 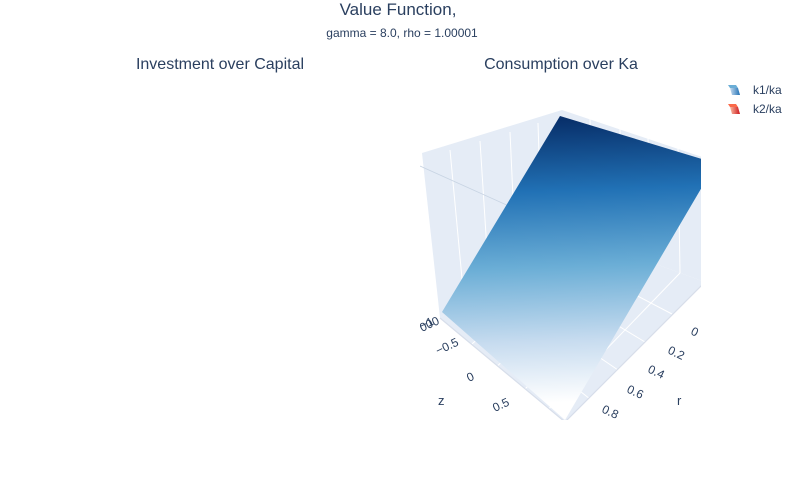 What do you see at coordinates (441, 400) in the screenshot?
I see `z-axis-title: z` at bounding box center [441, 400].